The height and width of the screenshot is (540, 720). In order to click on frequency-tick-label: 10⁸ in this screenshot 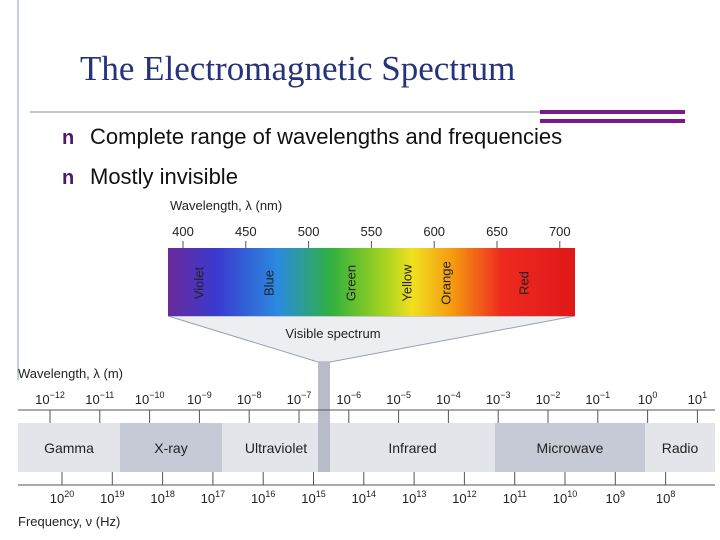, I will do `click(665, 497)`.